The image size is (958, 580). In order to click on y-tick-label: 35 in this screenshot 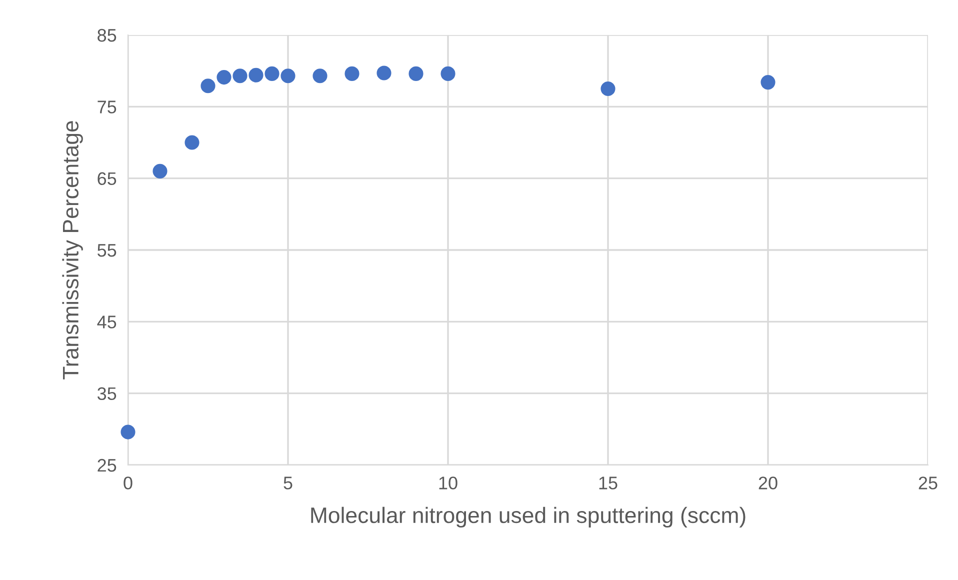, I will do `click(106, 393)`.